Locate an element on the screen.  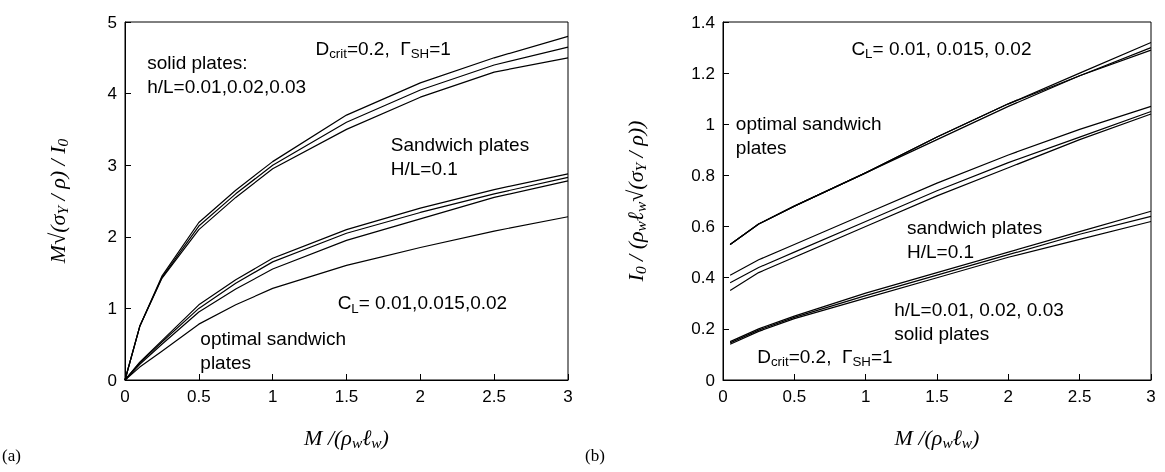
y-tick-label: 4 is located at coordinates (112, 94).